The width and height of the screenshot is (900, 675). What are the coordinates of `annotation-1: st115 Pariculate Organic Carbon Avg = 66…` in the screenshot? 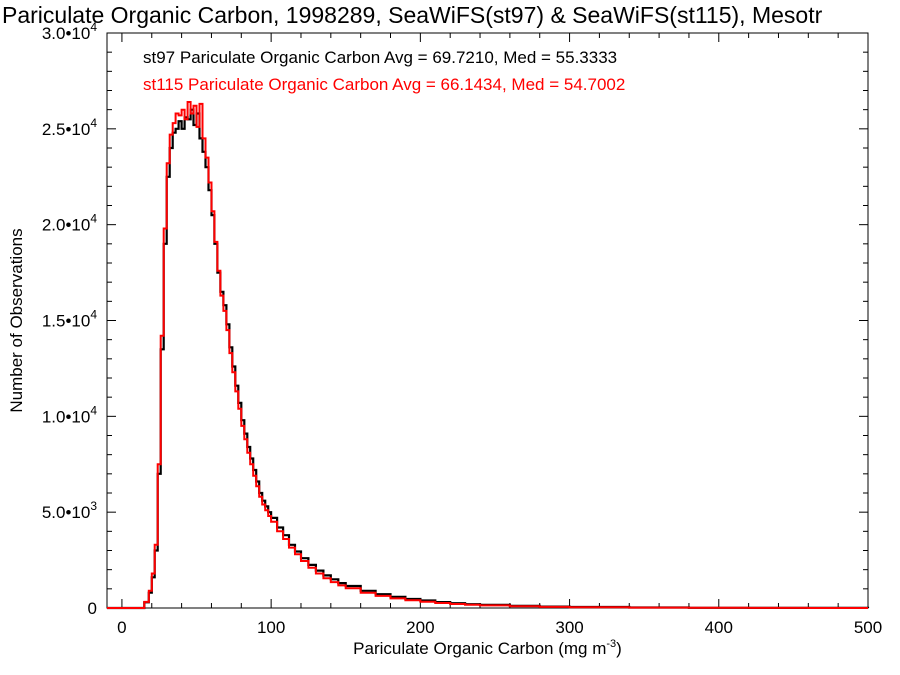 It's located at (384, 84).